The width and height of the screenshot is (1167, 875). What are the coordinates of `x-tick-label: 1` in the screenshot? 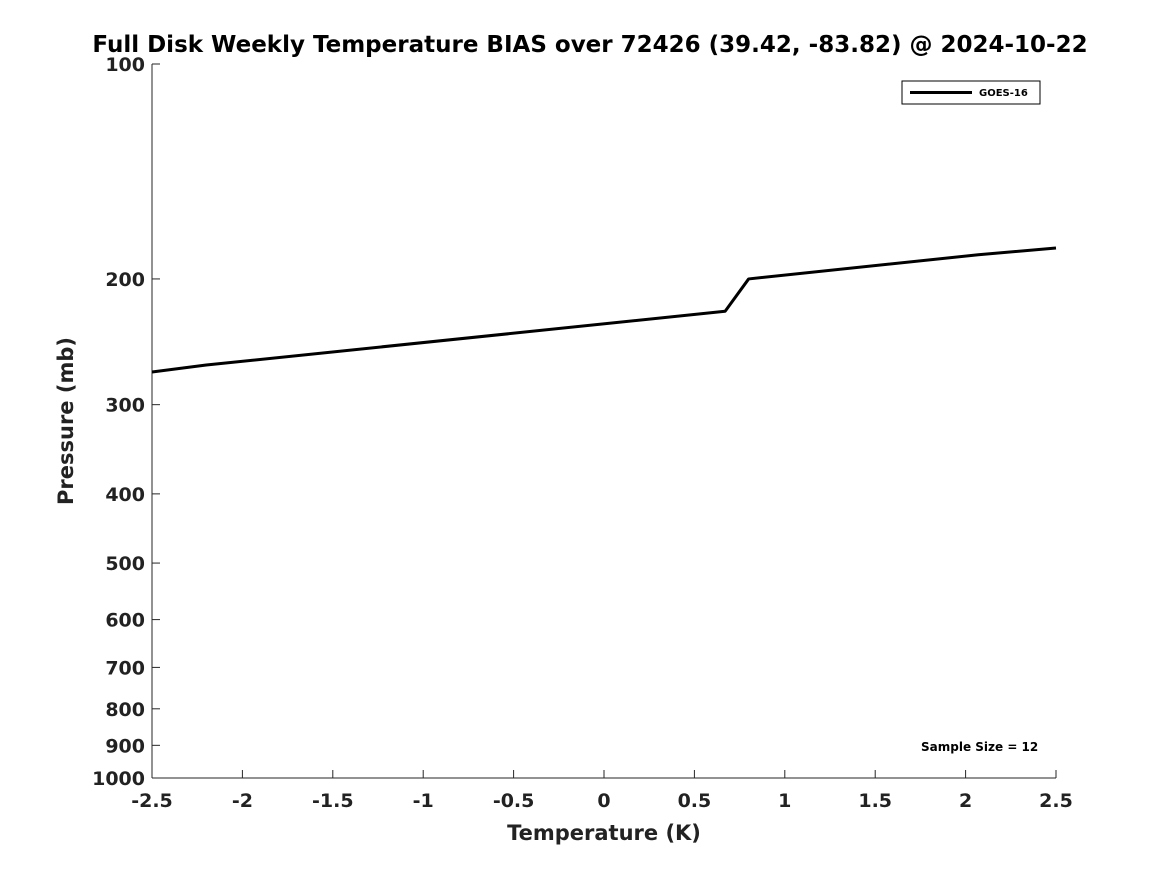 It's located at (784, 801).